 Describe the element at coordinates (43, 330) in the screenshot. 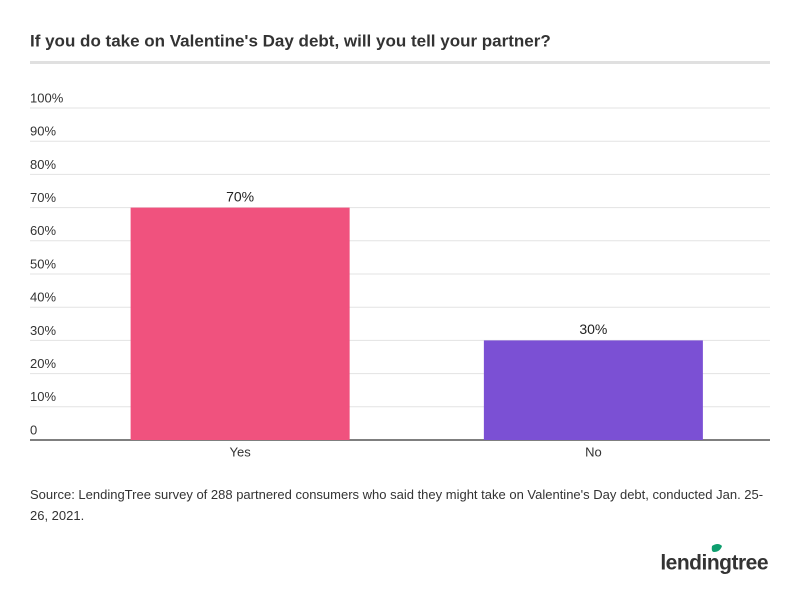

I see `y-tick-label: 30%` at that location.